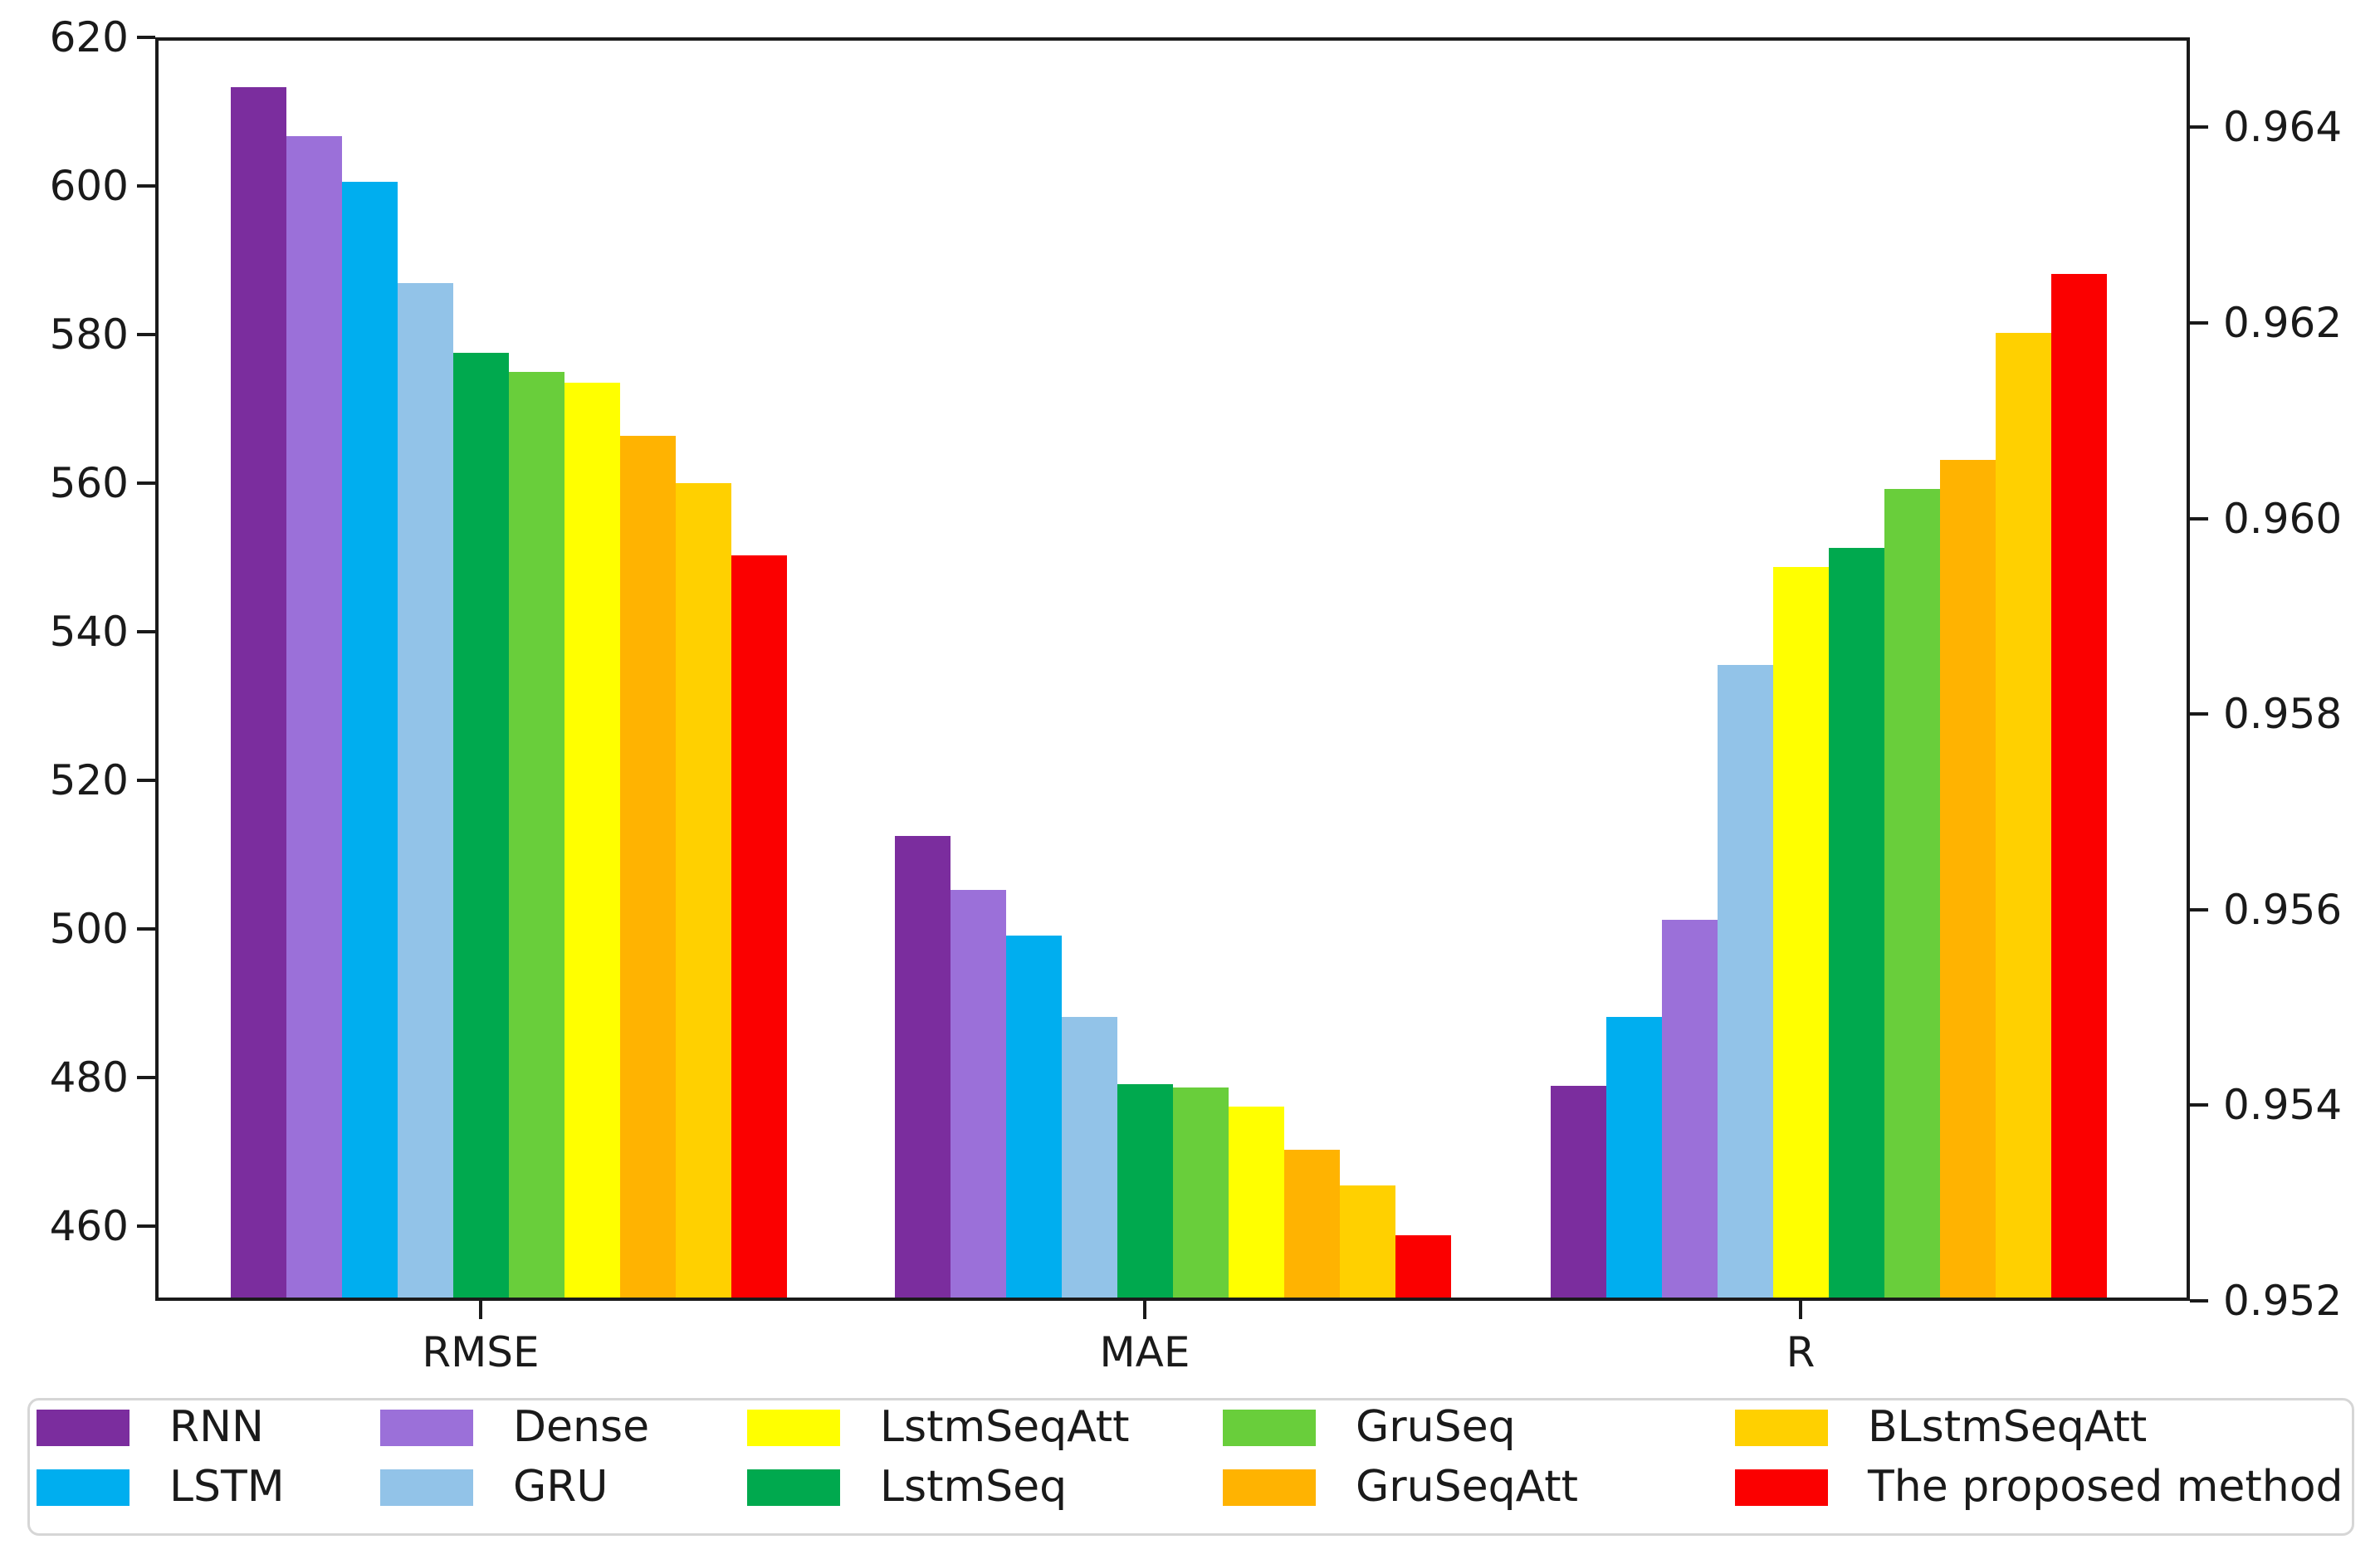 The width and height of the screenshot is (2380, 1564). I want to click on bar-r-gruseq, so click(1912, 895).